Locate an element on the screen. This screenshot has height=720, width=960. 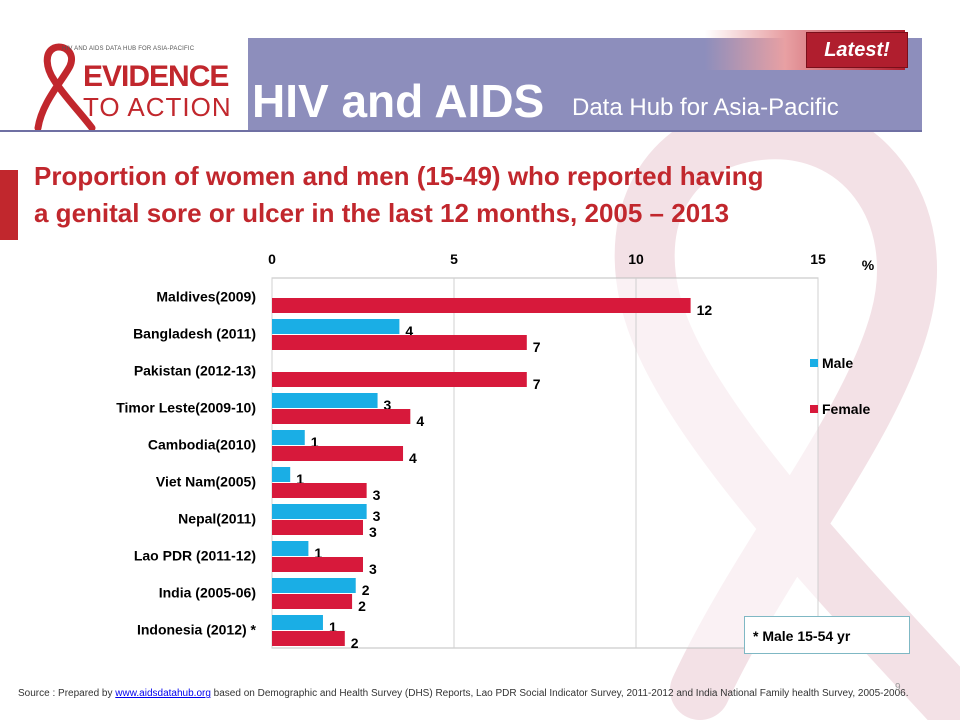
category-label: Maldives(2009) is located at coordinates (206, 297).